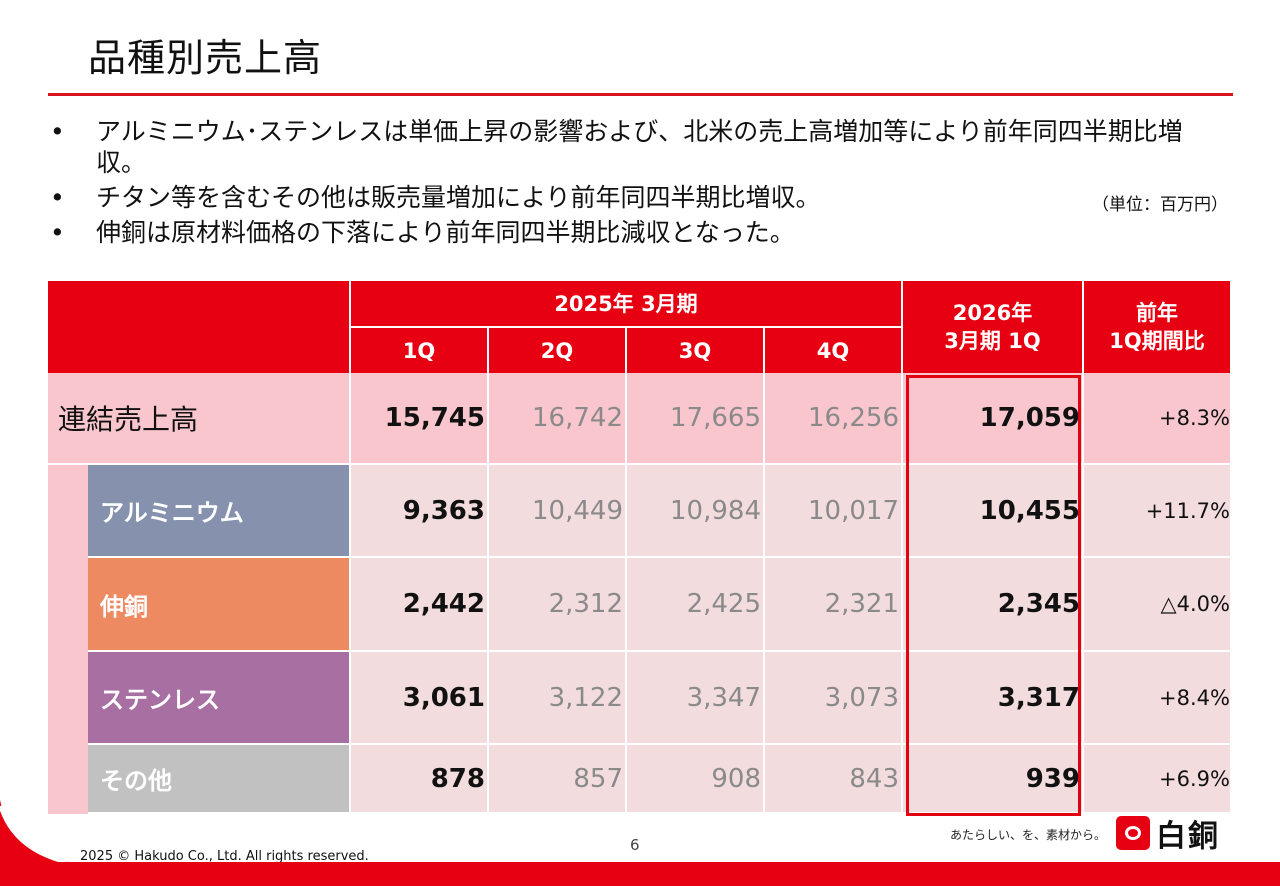 This screenshot has height=886, width=1280. What do you see at coordinates (419, 778) in the screenshot?
I see `cell-value: 878` at bounding box center [419, 778].